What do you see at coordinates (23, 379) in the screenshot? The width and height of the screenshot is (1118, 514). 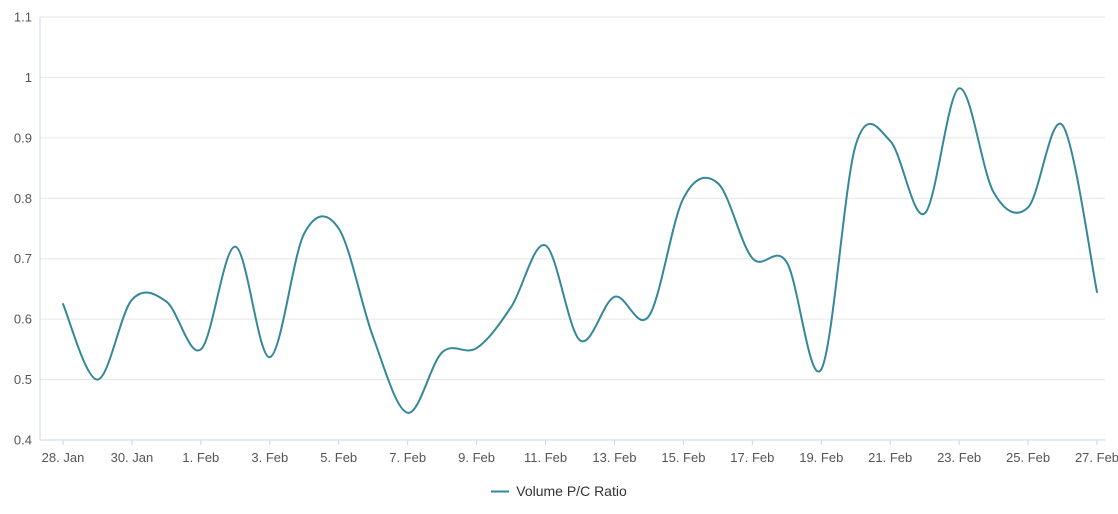 I see `y-axis-label: 0.5` at bounding box center [23, 379].